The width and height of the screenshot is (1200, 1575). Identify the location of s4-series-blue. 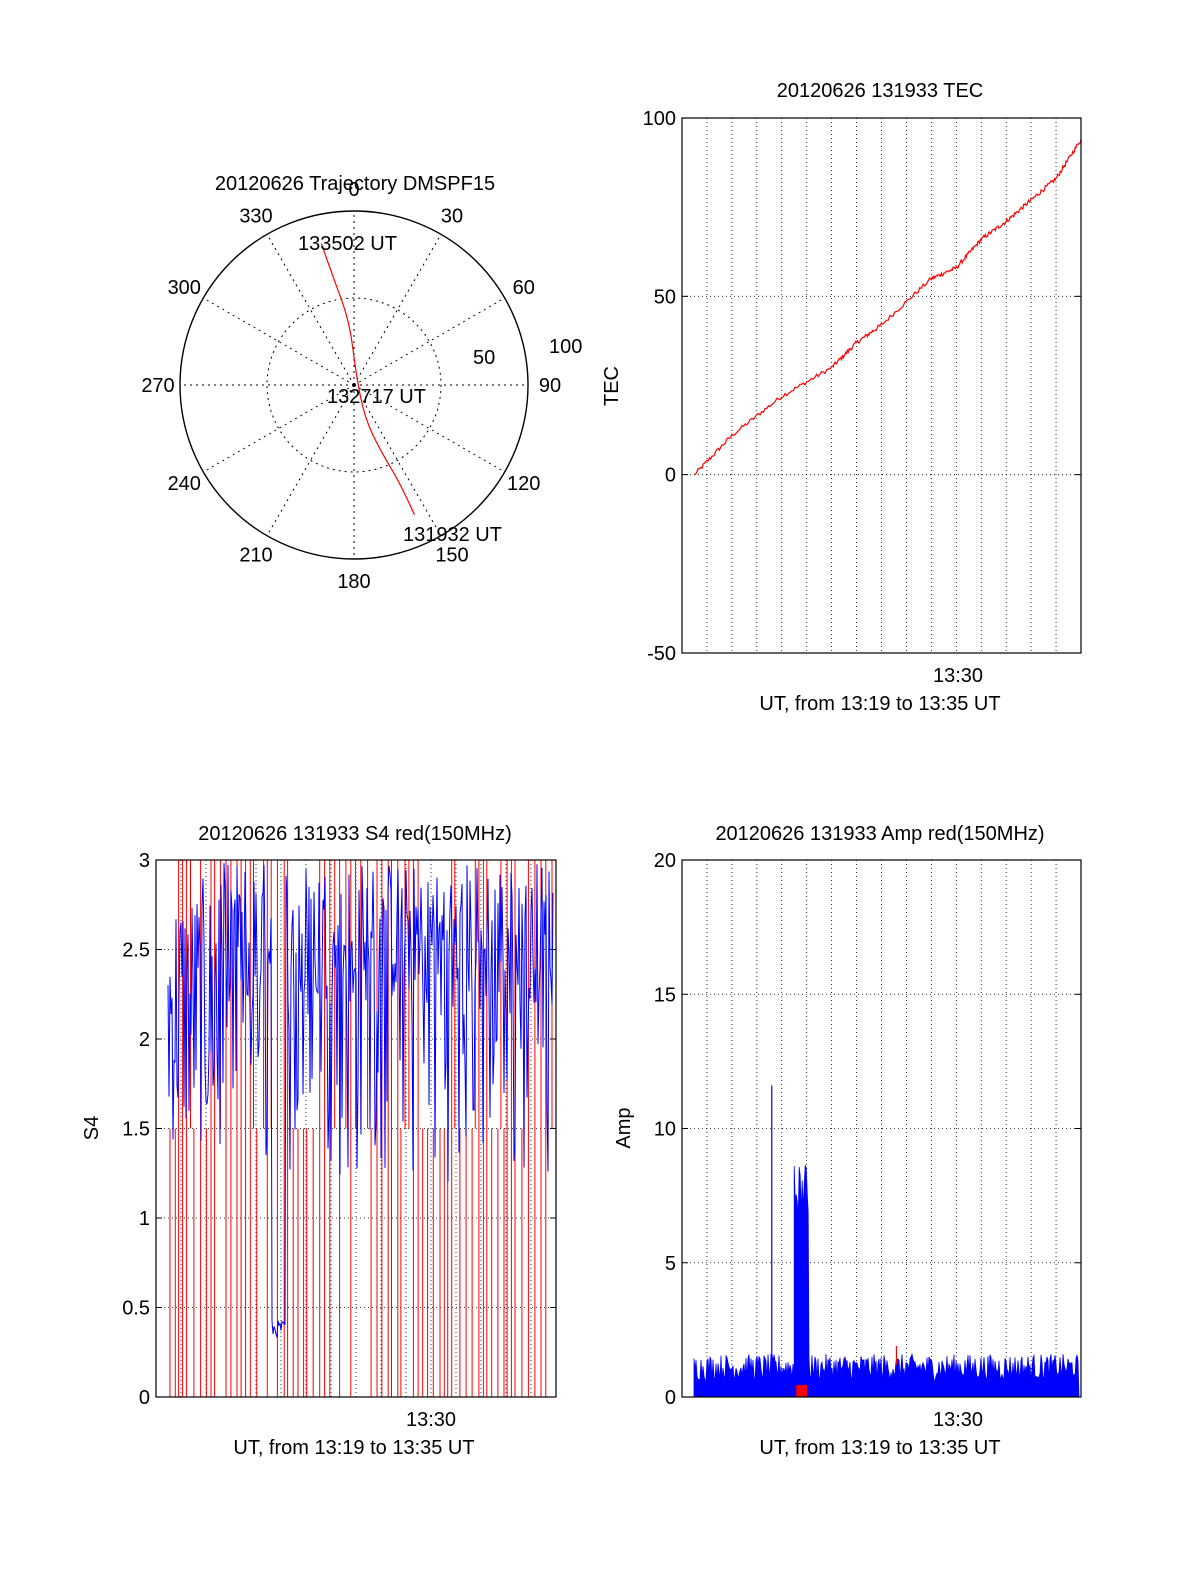
(360, 1100).